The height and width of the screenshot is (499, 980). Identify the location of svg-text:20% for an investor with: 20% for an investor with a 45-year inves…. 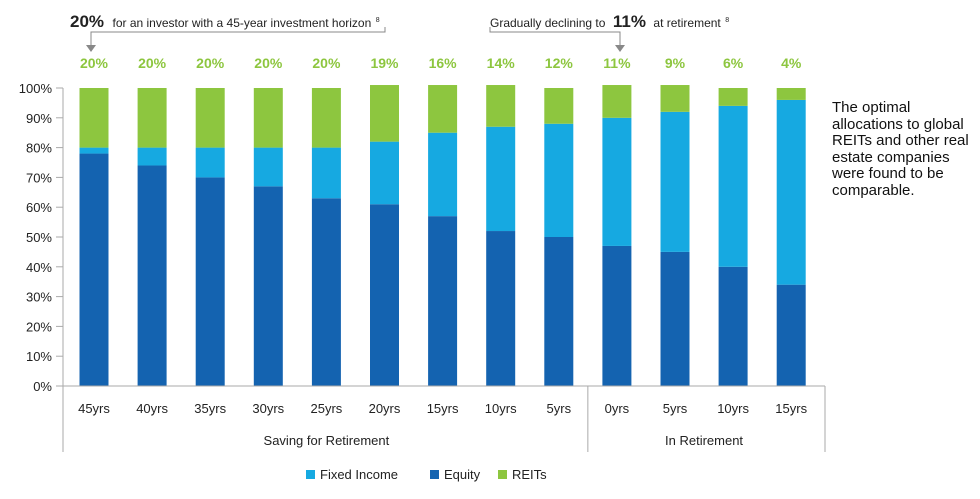
(225, 21).